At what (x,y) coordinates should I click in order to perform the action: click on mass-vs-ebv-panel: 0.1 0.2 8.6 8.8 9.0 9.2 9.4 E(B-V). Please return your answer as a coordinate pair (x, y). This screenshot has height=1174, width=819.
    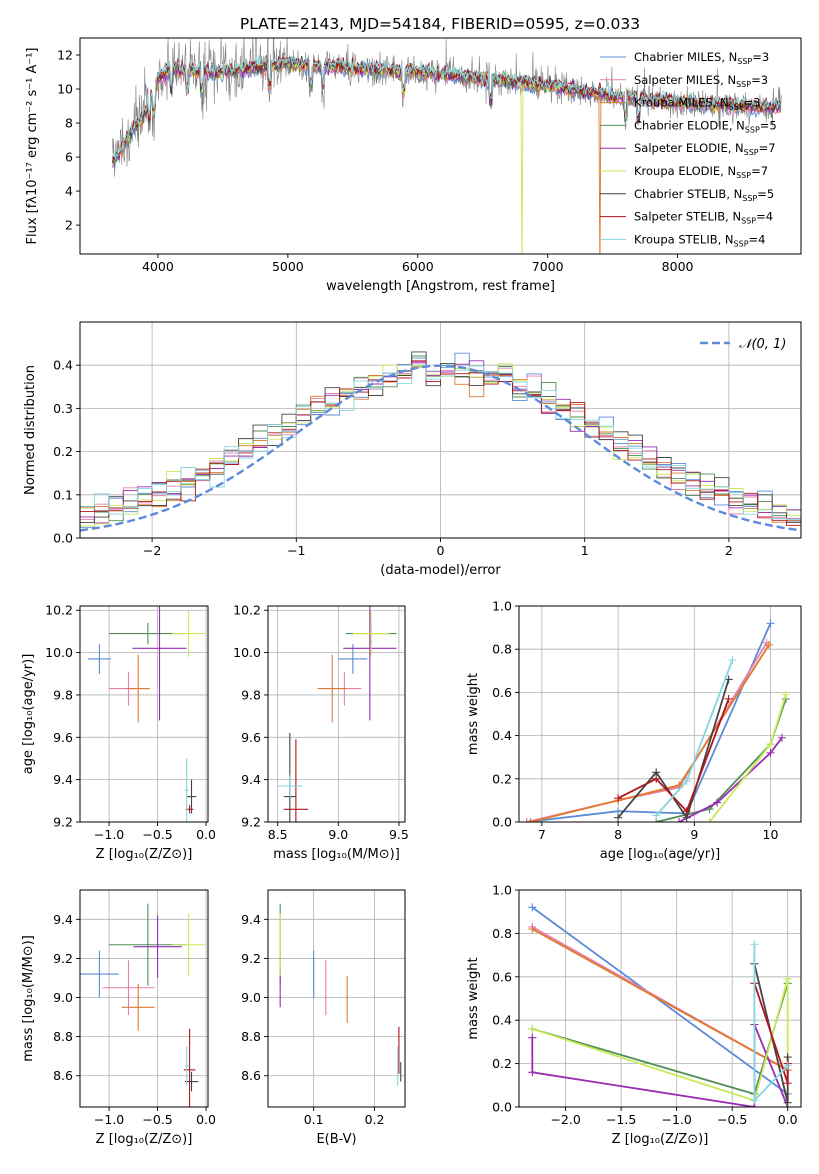
    Looking at the image, I should click on (323, 1018).